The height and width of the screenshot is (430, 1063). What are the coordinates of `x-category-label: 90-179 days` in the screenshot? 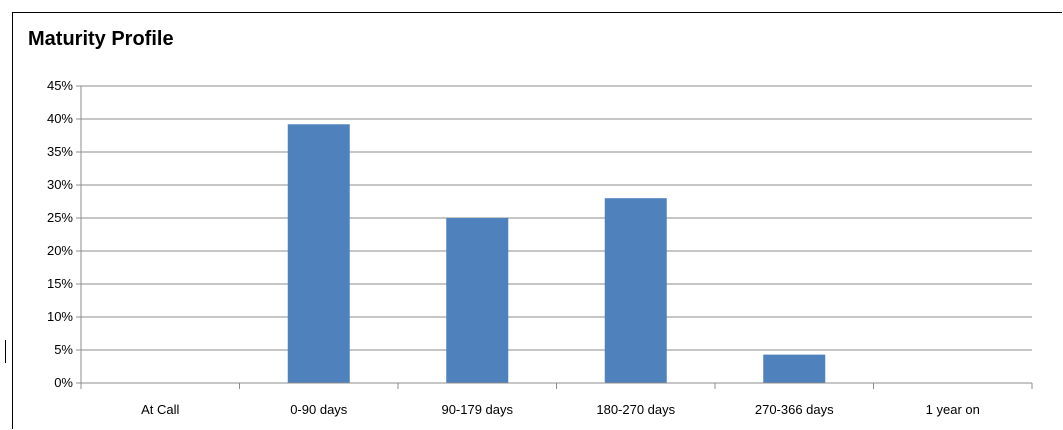 It's located at (477, 409).